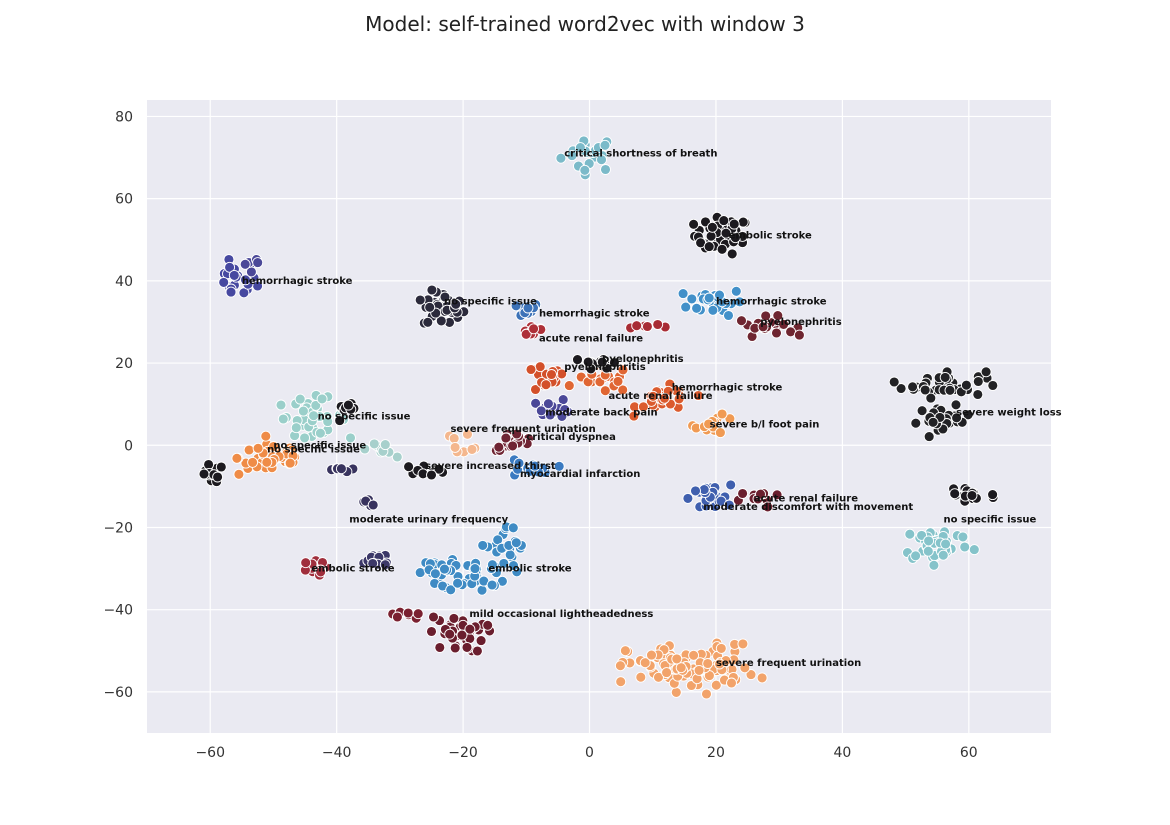 Image resolution: width=1170 pixels, height=825 pixels. What do you see at coordinates (589, 753) in the screenshot?
I see `x-tick-label: 0` at bounding box center [589, 753].